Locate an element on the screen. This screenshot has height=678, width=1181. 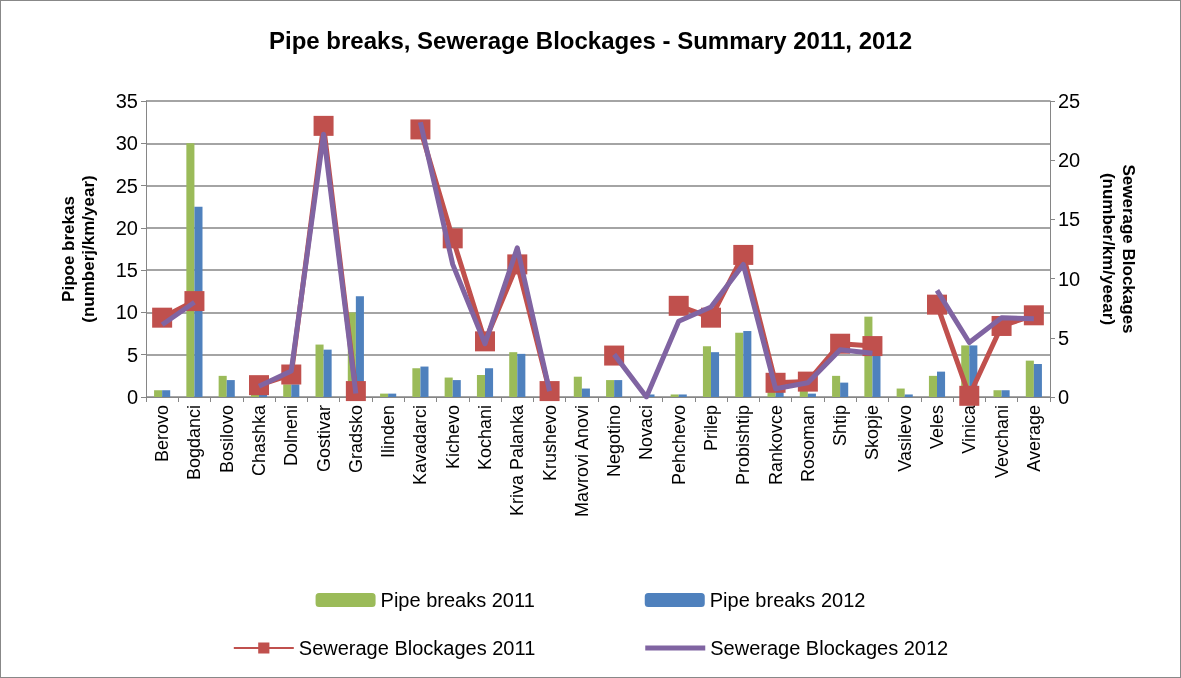
x-tick-label: Vevchani is located at coordinates (1001, 442).